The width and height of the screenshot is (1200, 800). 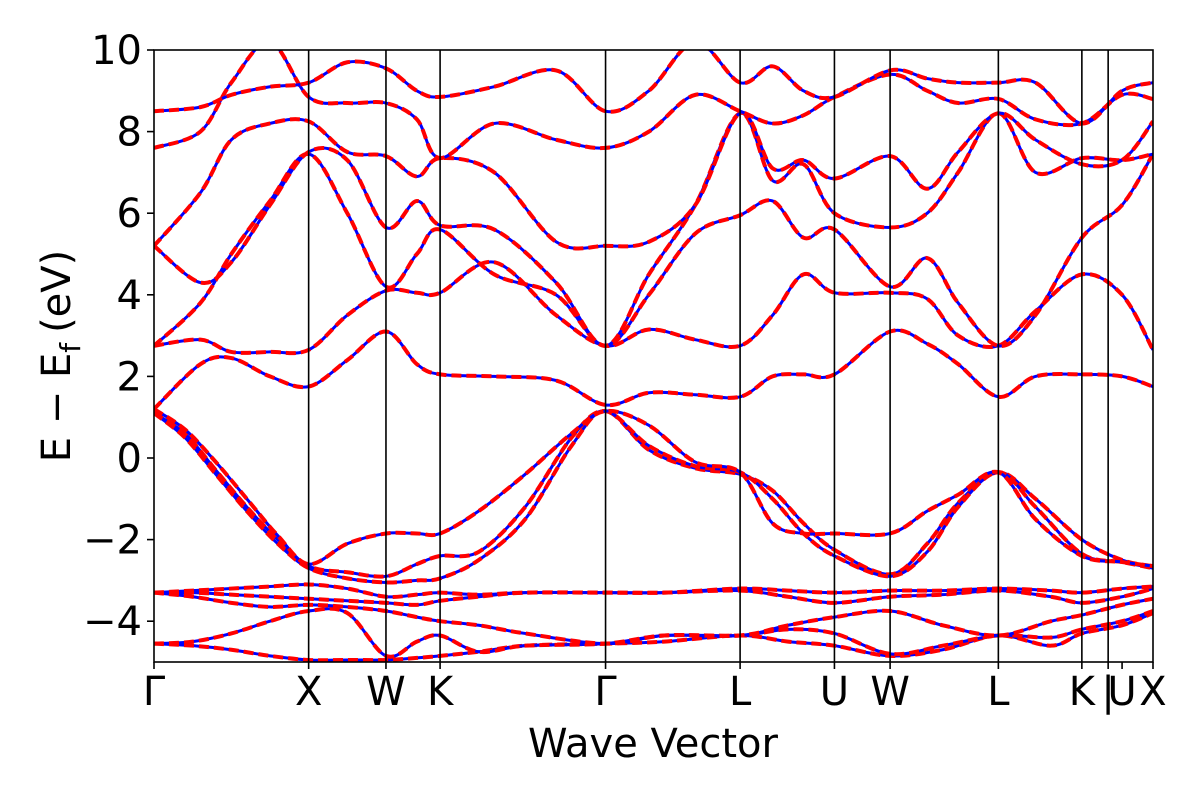 I want to click on y-tick-label-4: 4, so click(x=129, y=296).